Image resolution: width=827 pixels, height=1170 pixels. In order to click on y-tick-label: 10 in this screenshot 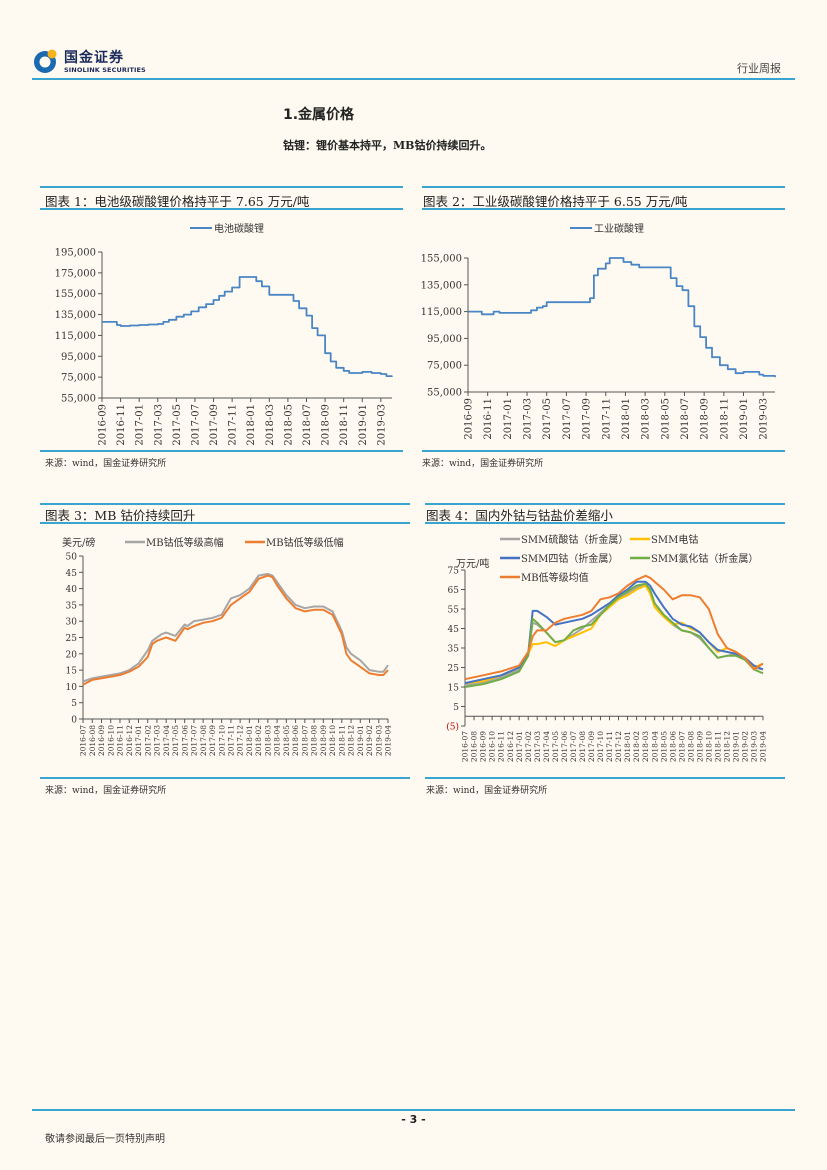, I will do `click(72, 688)`.